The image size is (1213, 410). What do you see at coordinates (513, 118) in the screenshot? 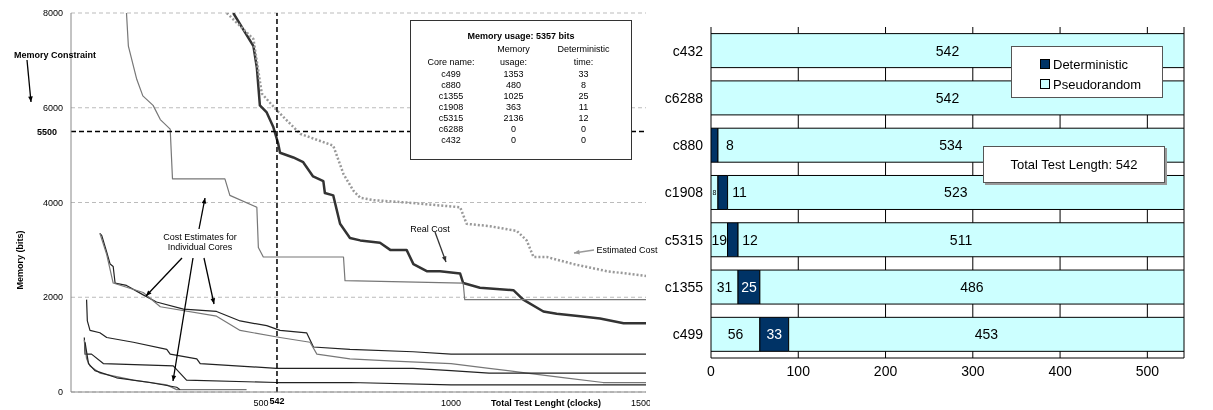
I see `data-label: 2136` at bounding box center [513, 118].